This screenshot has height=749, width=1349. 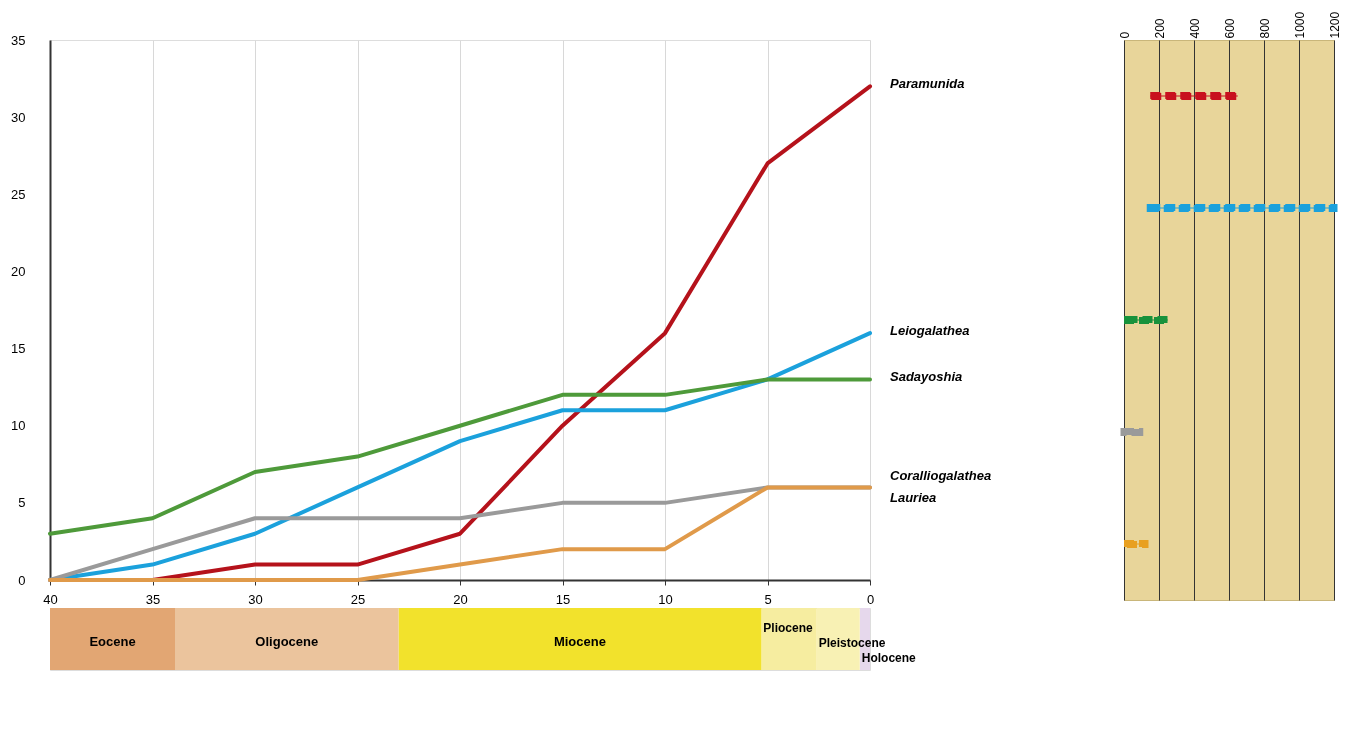 What do you see at coordinates (18, 117) in the screenshot?
I see `y-tick-label: 30` at bounding box center [18, 117].